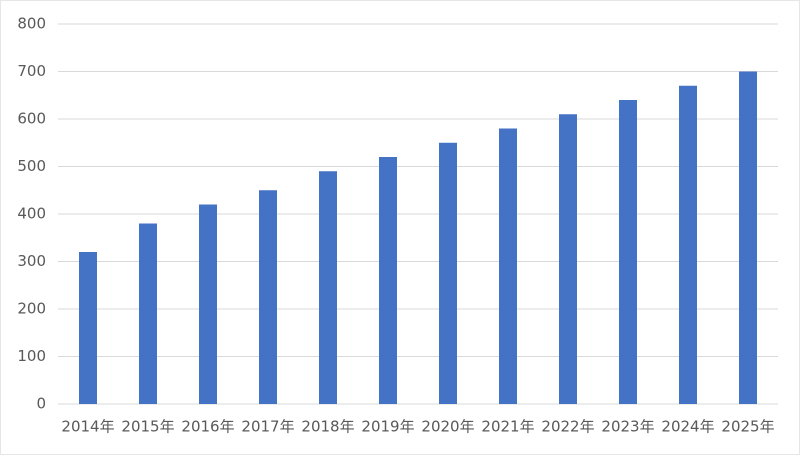 This screenshot has height=455, width=800. Describe the element at coordinates (267, 427) in the screenshot. I see `x-tick-label: 2017年` at that location.